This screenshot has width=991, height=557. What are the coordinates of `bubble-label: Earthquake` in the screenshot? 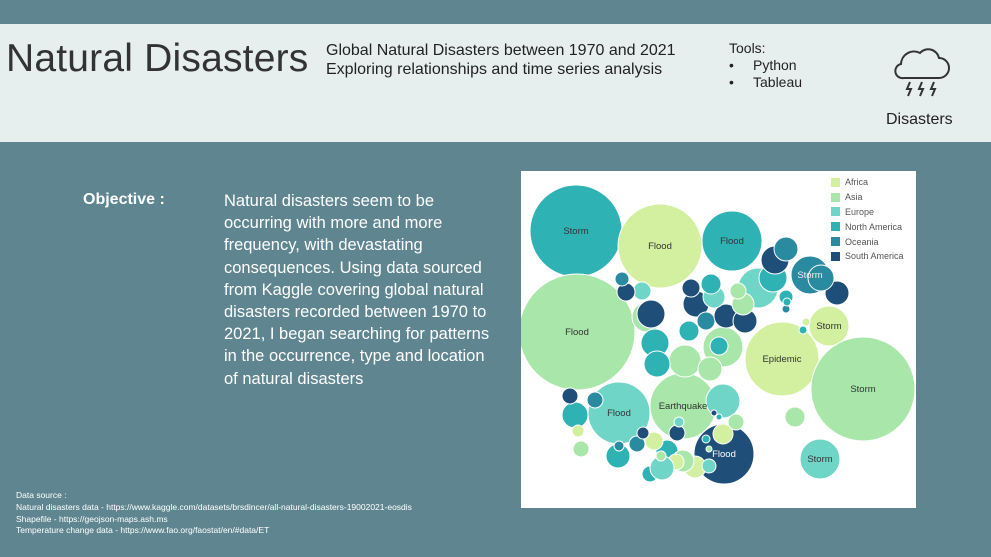 It's located at (683, 406).